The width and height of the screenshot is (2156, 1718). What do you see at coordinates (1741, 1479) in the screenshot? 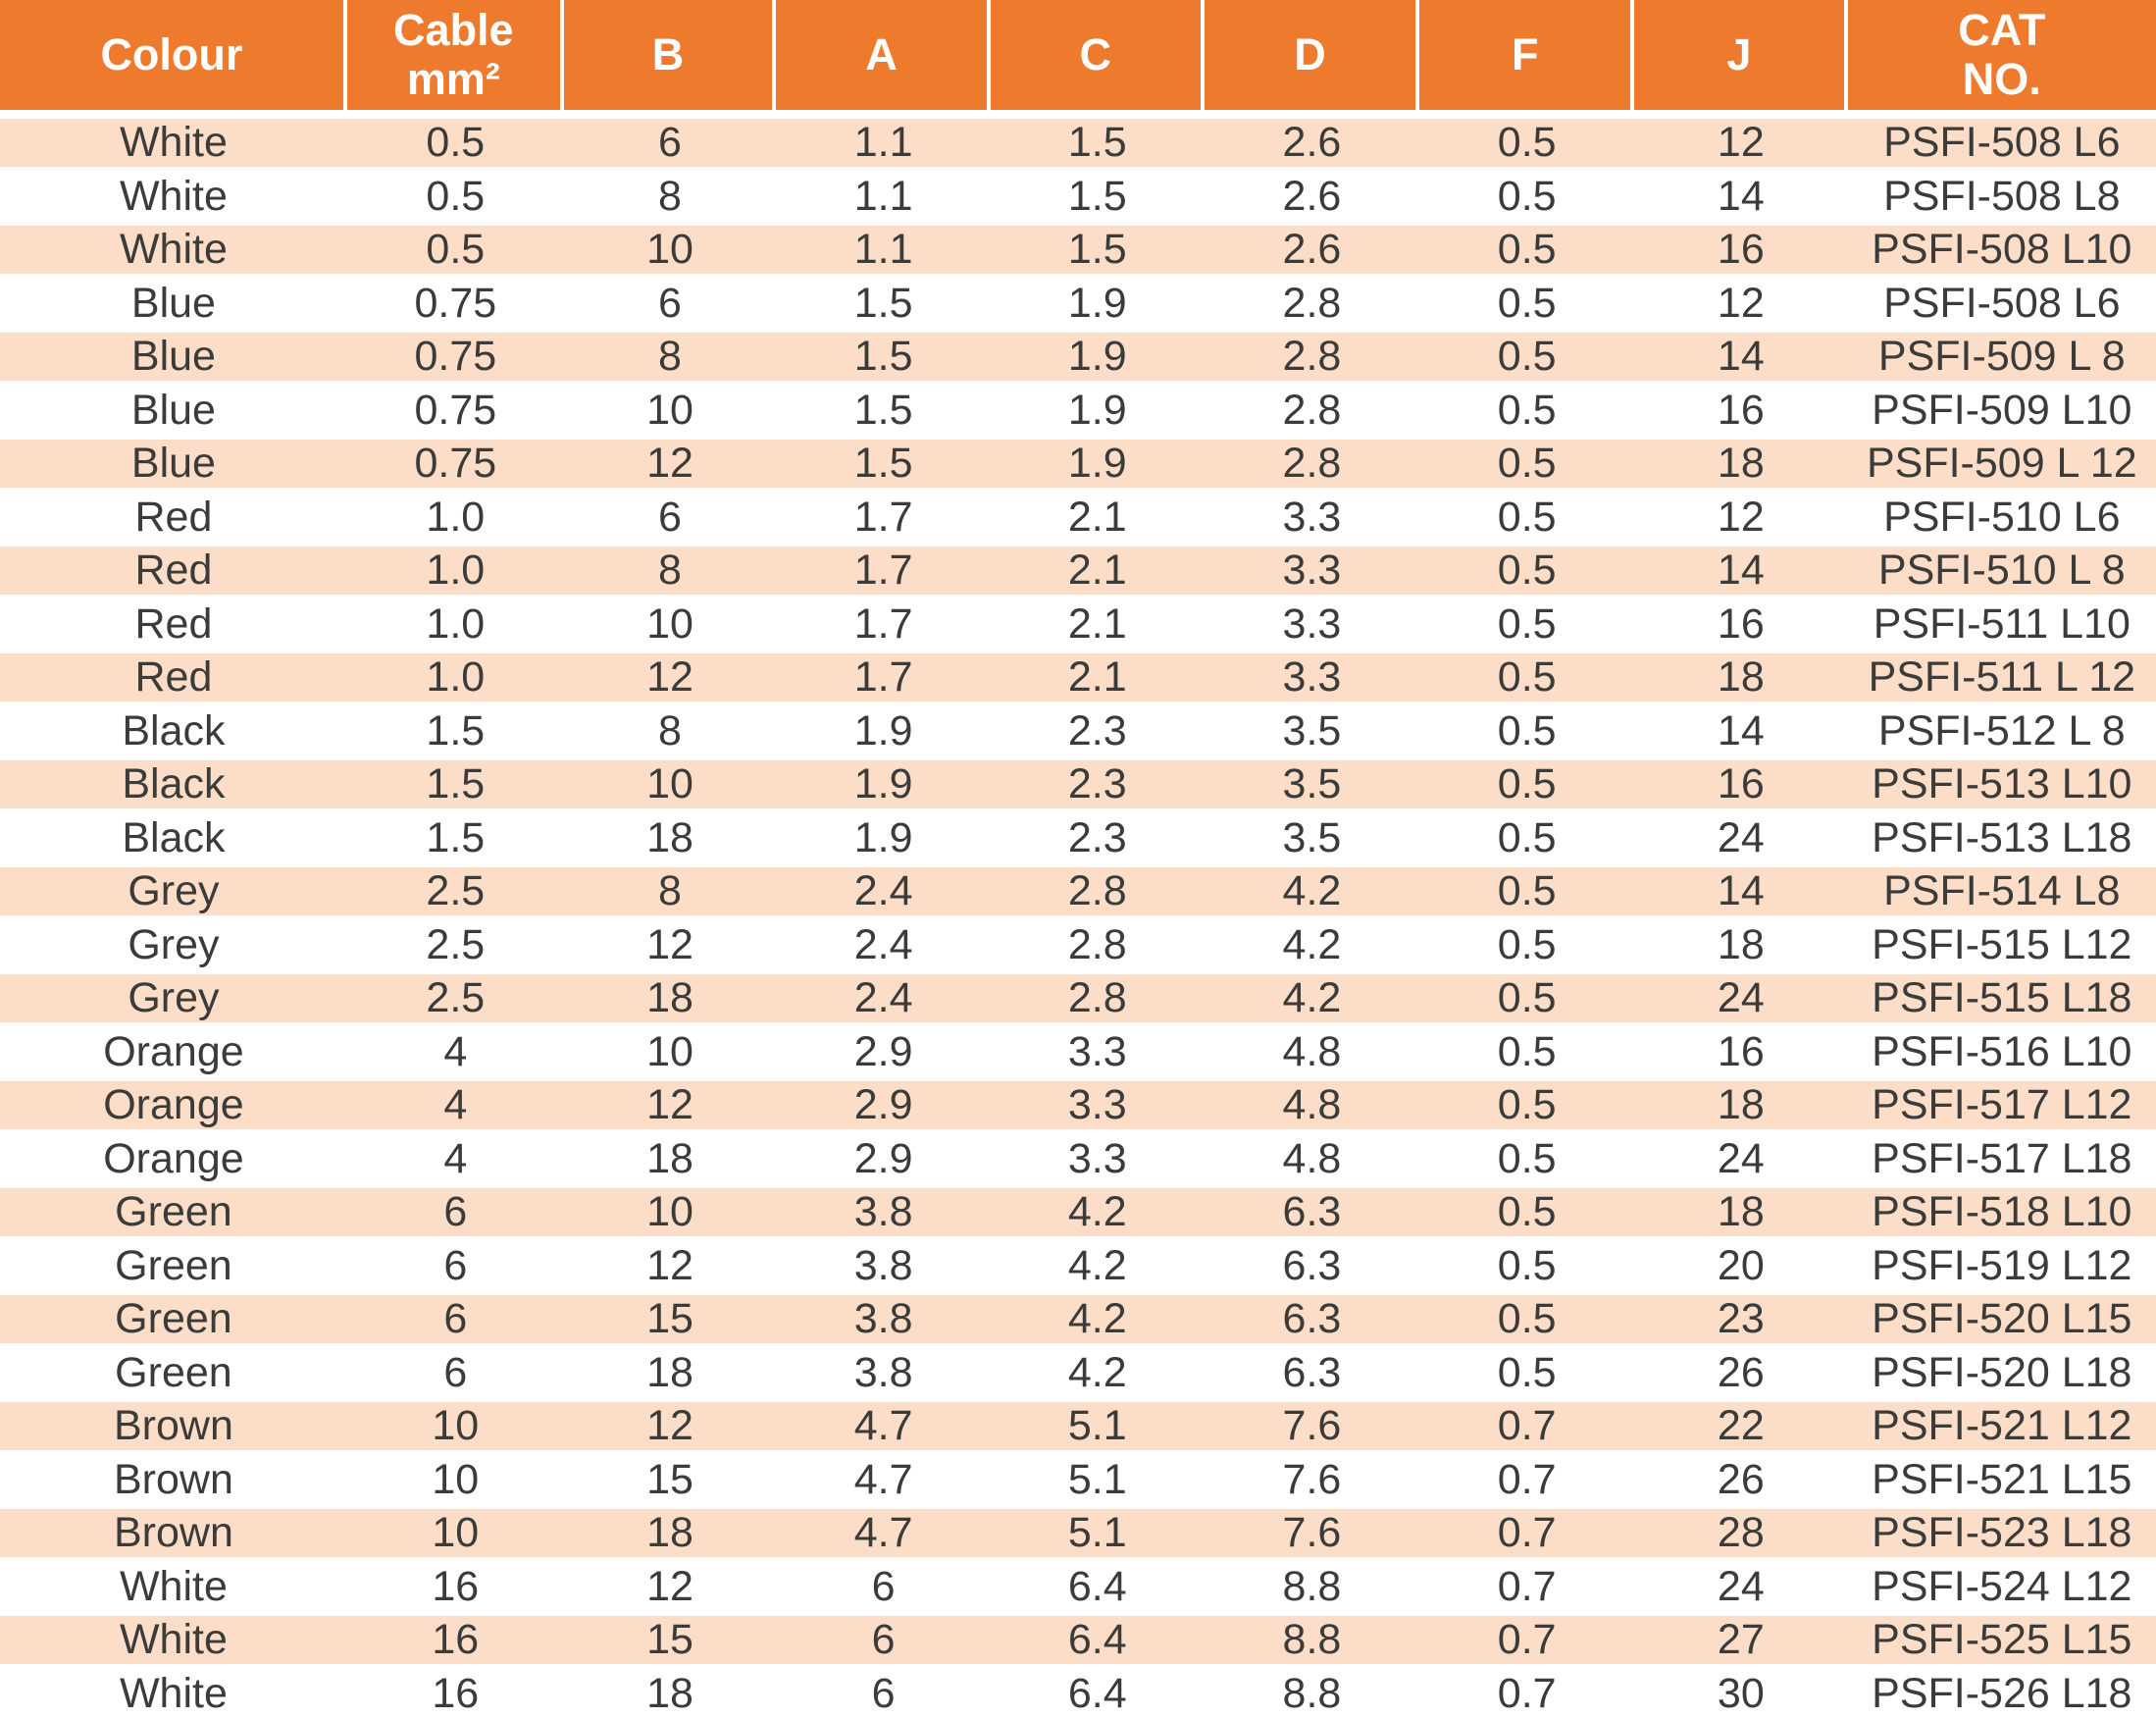
I see `table-cell-j: 26` at bounding box center [1741, 1479].